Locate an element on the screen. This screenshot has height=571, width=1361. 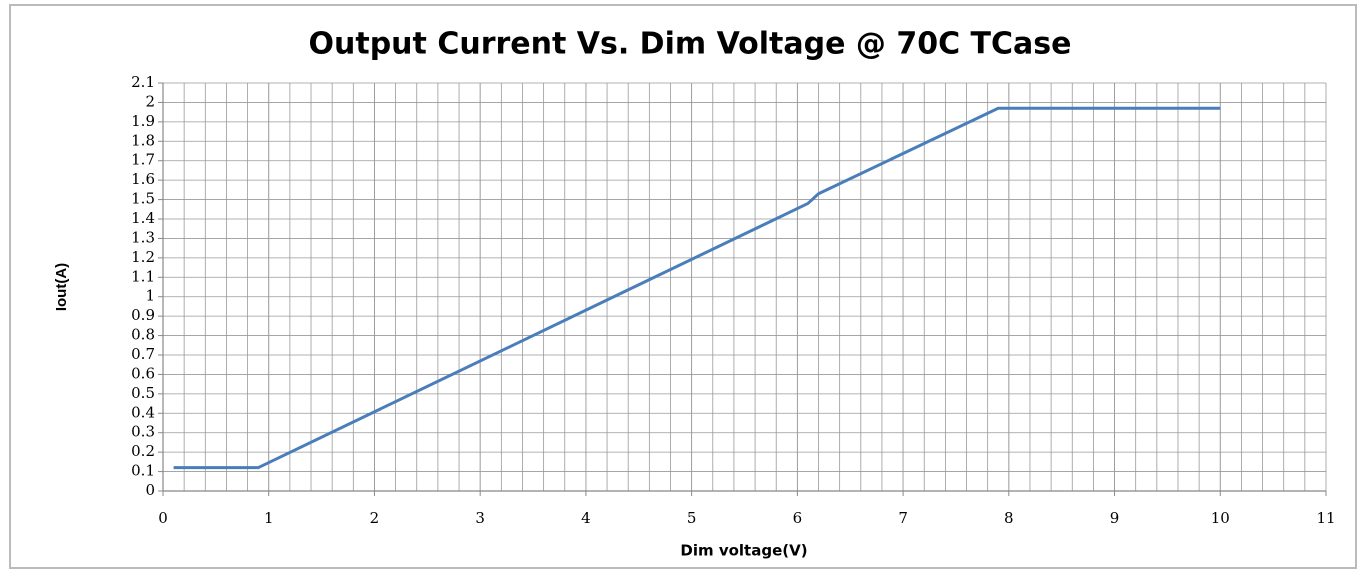
y-tick-label: 1.6 is located at coordinates (143, 179).